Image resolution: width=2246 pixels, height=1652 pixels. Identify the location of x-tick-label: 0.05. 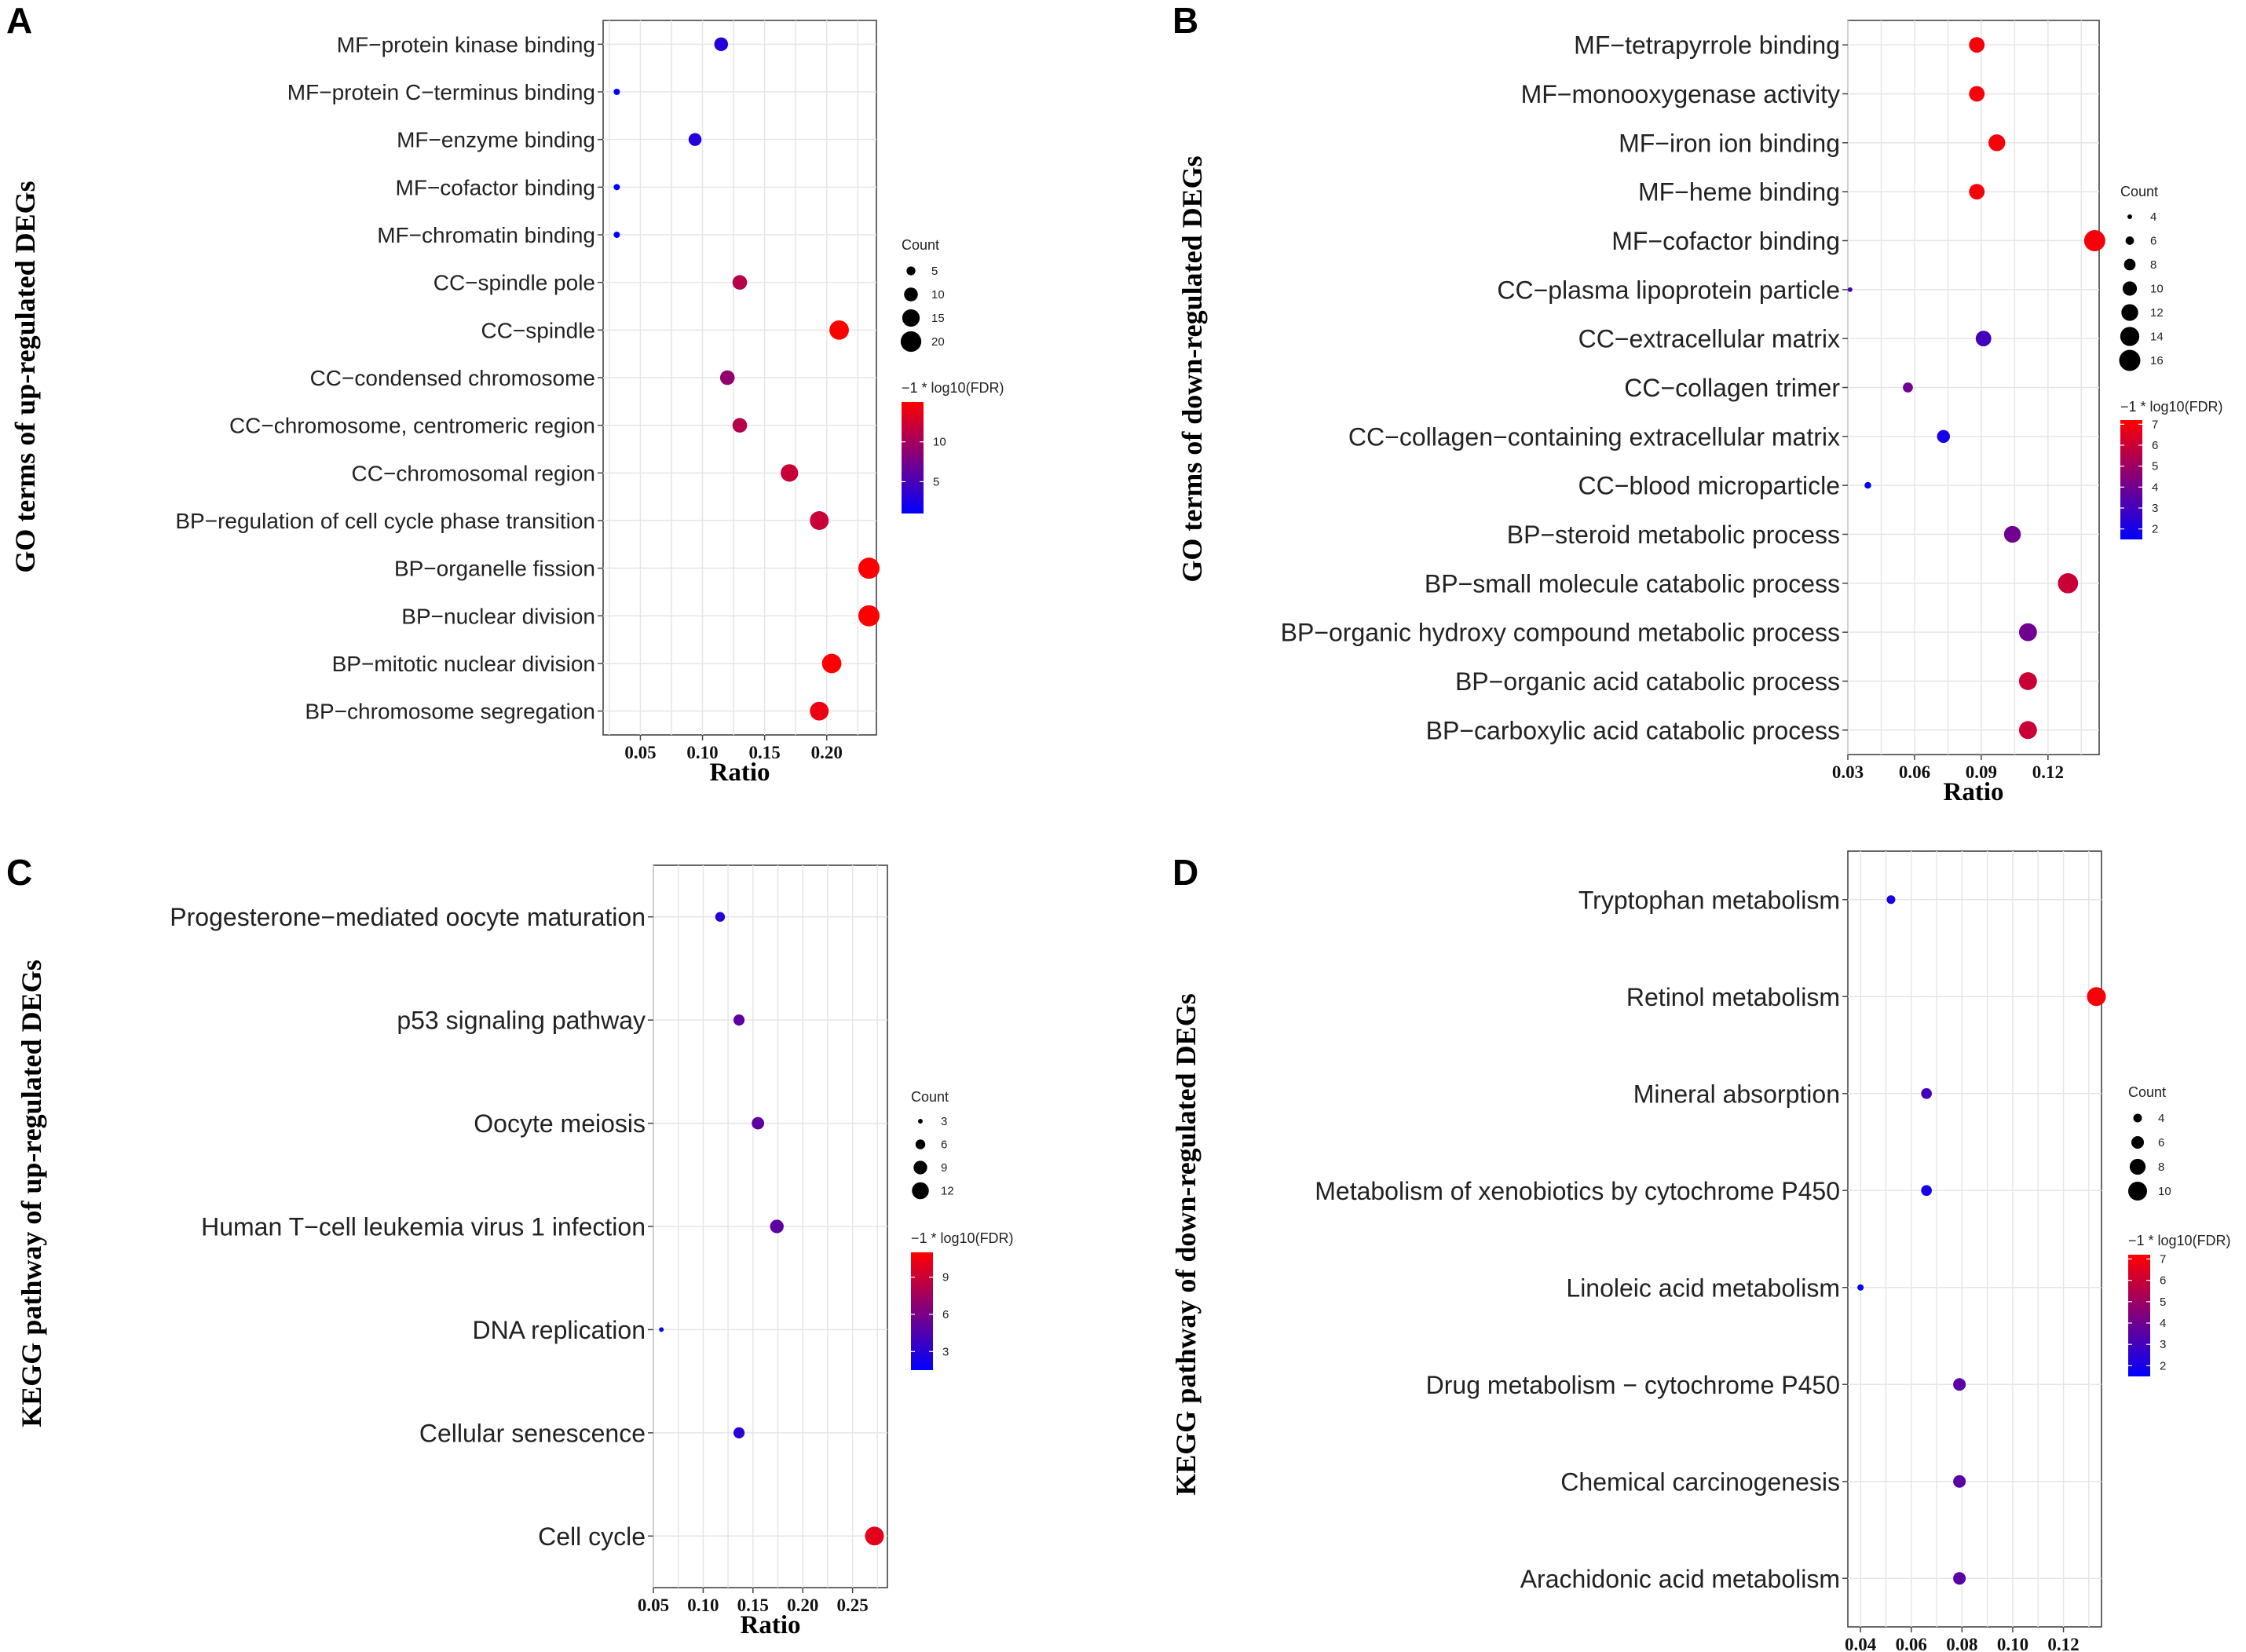
(653, 1605).